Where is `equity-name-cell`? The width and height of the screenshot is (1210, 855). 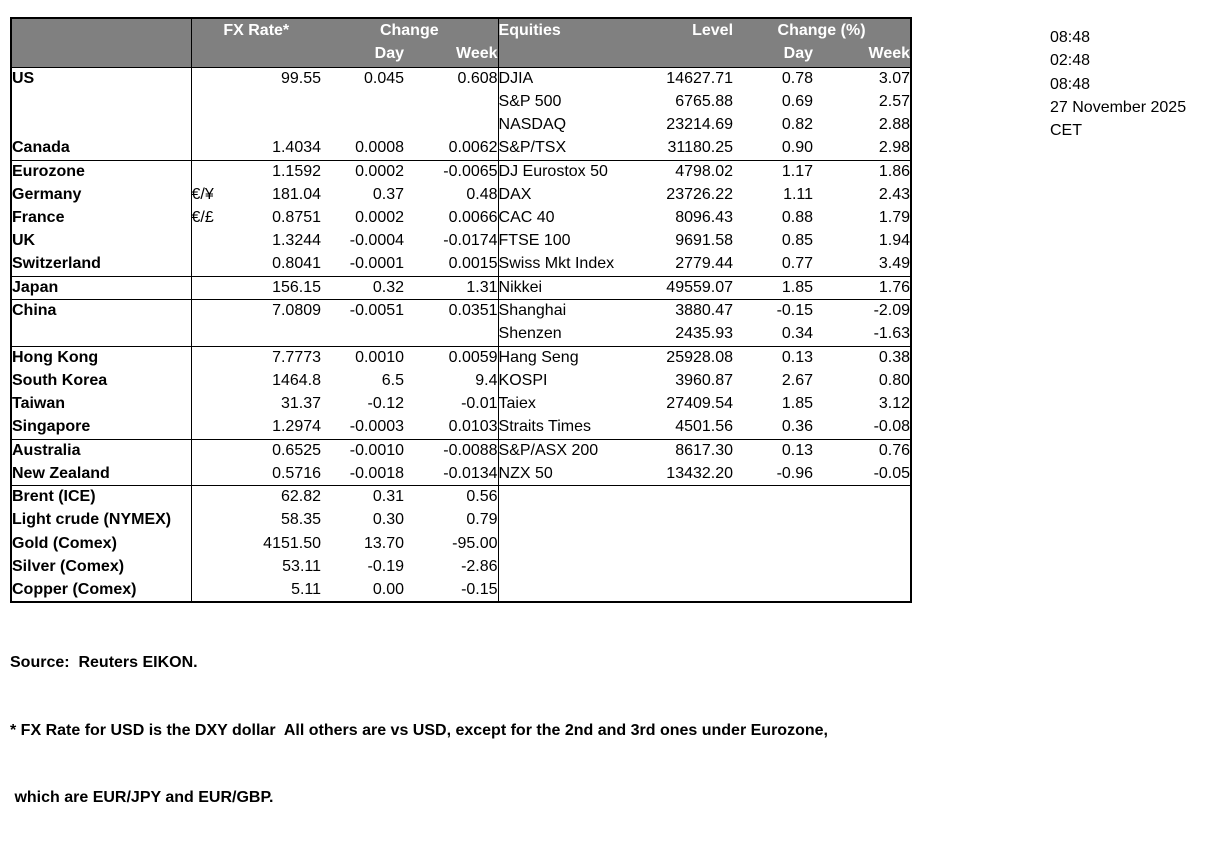
equity-name-cell is located at coordinates (572, 544).